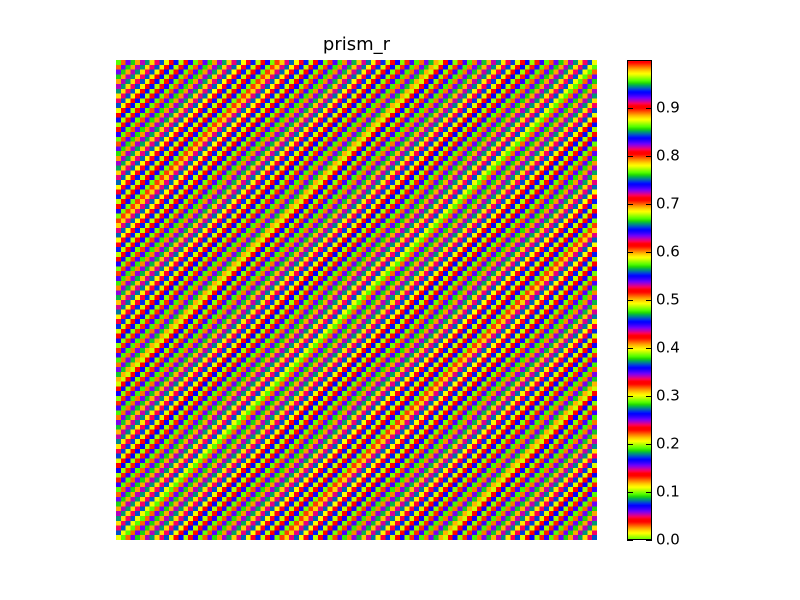  What do you see at coordinates (668, 299) in the screenshot?
I see `colorbar-tick-label: 0.5` at bounding box center [668, 299].